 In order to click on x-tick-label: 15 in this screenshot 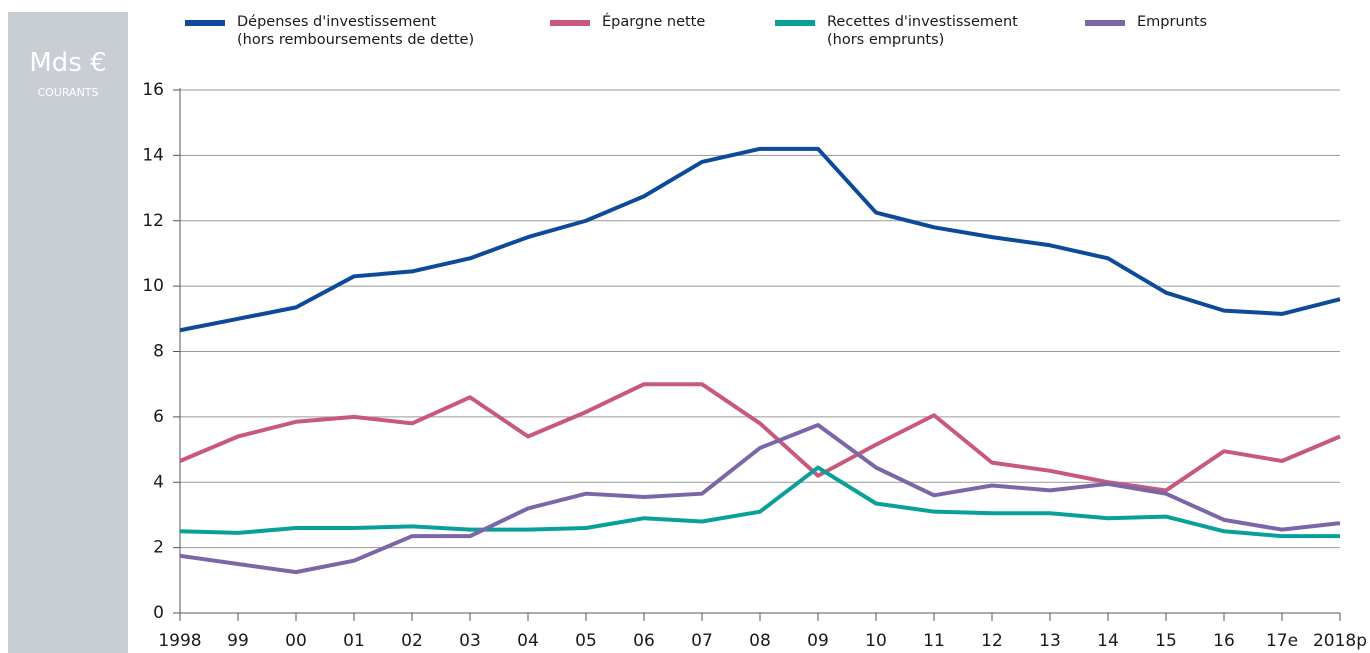, I will do `click(1166, 641)`.